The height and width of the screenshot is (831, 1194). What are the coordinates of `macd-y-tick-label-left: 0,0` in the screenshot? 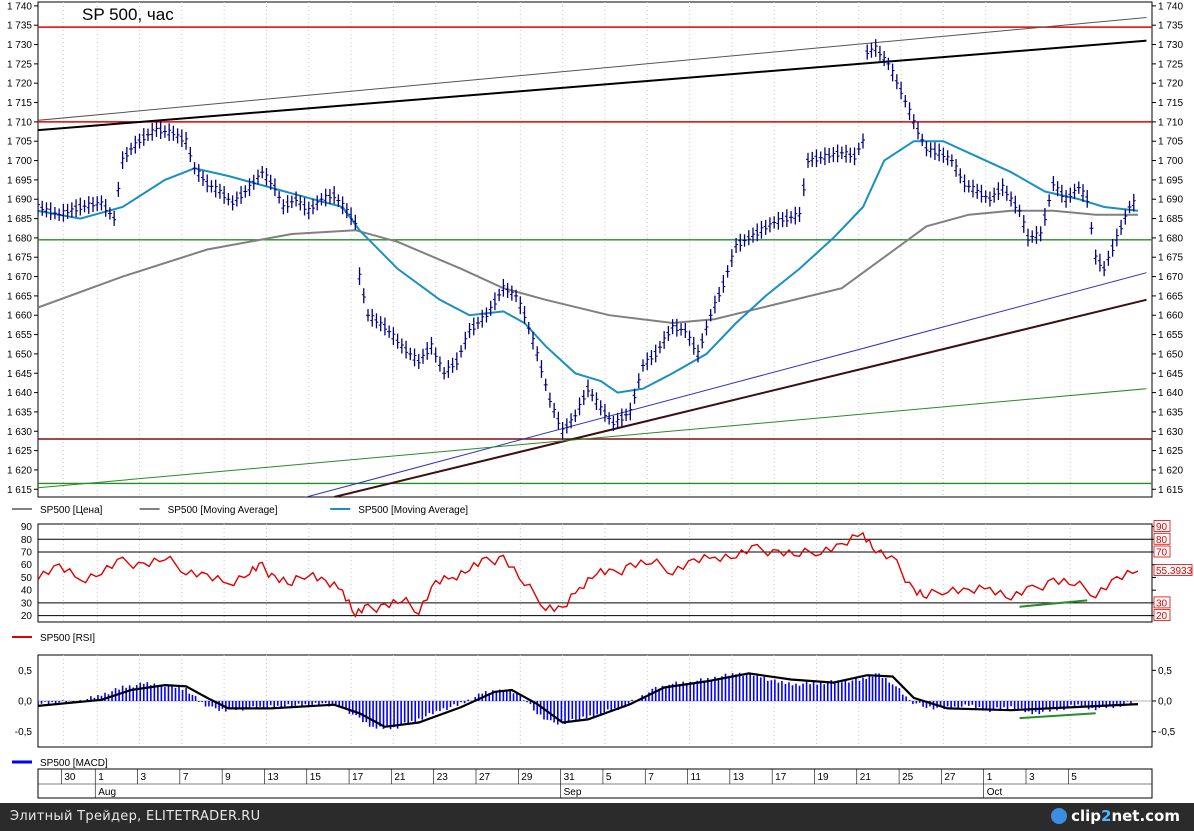 It's located at (25, 702).